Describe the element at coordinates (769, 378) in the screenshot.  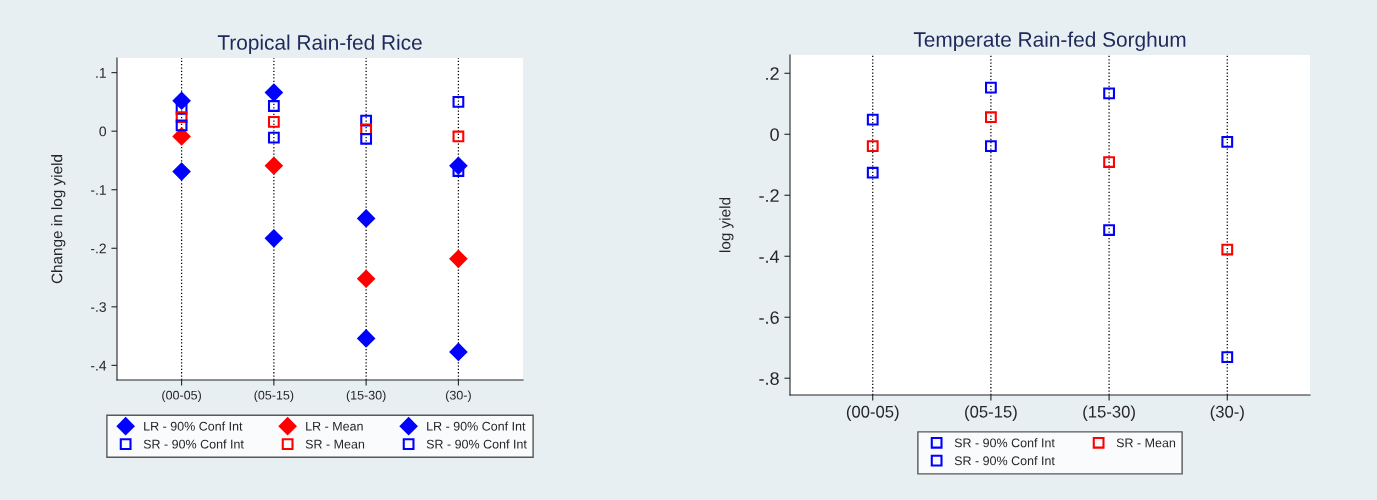
I see `y-tick-label: -.8` at that location.